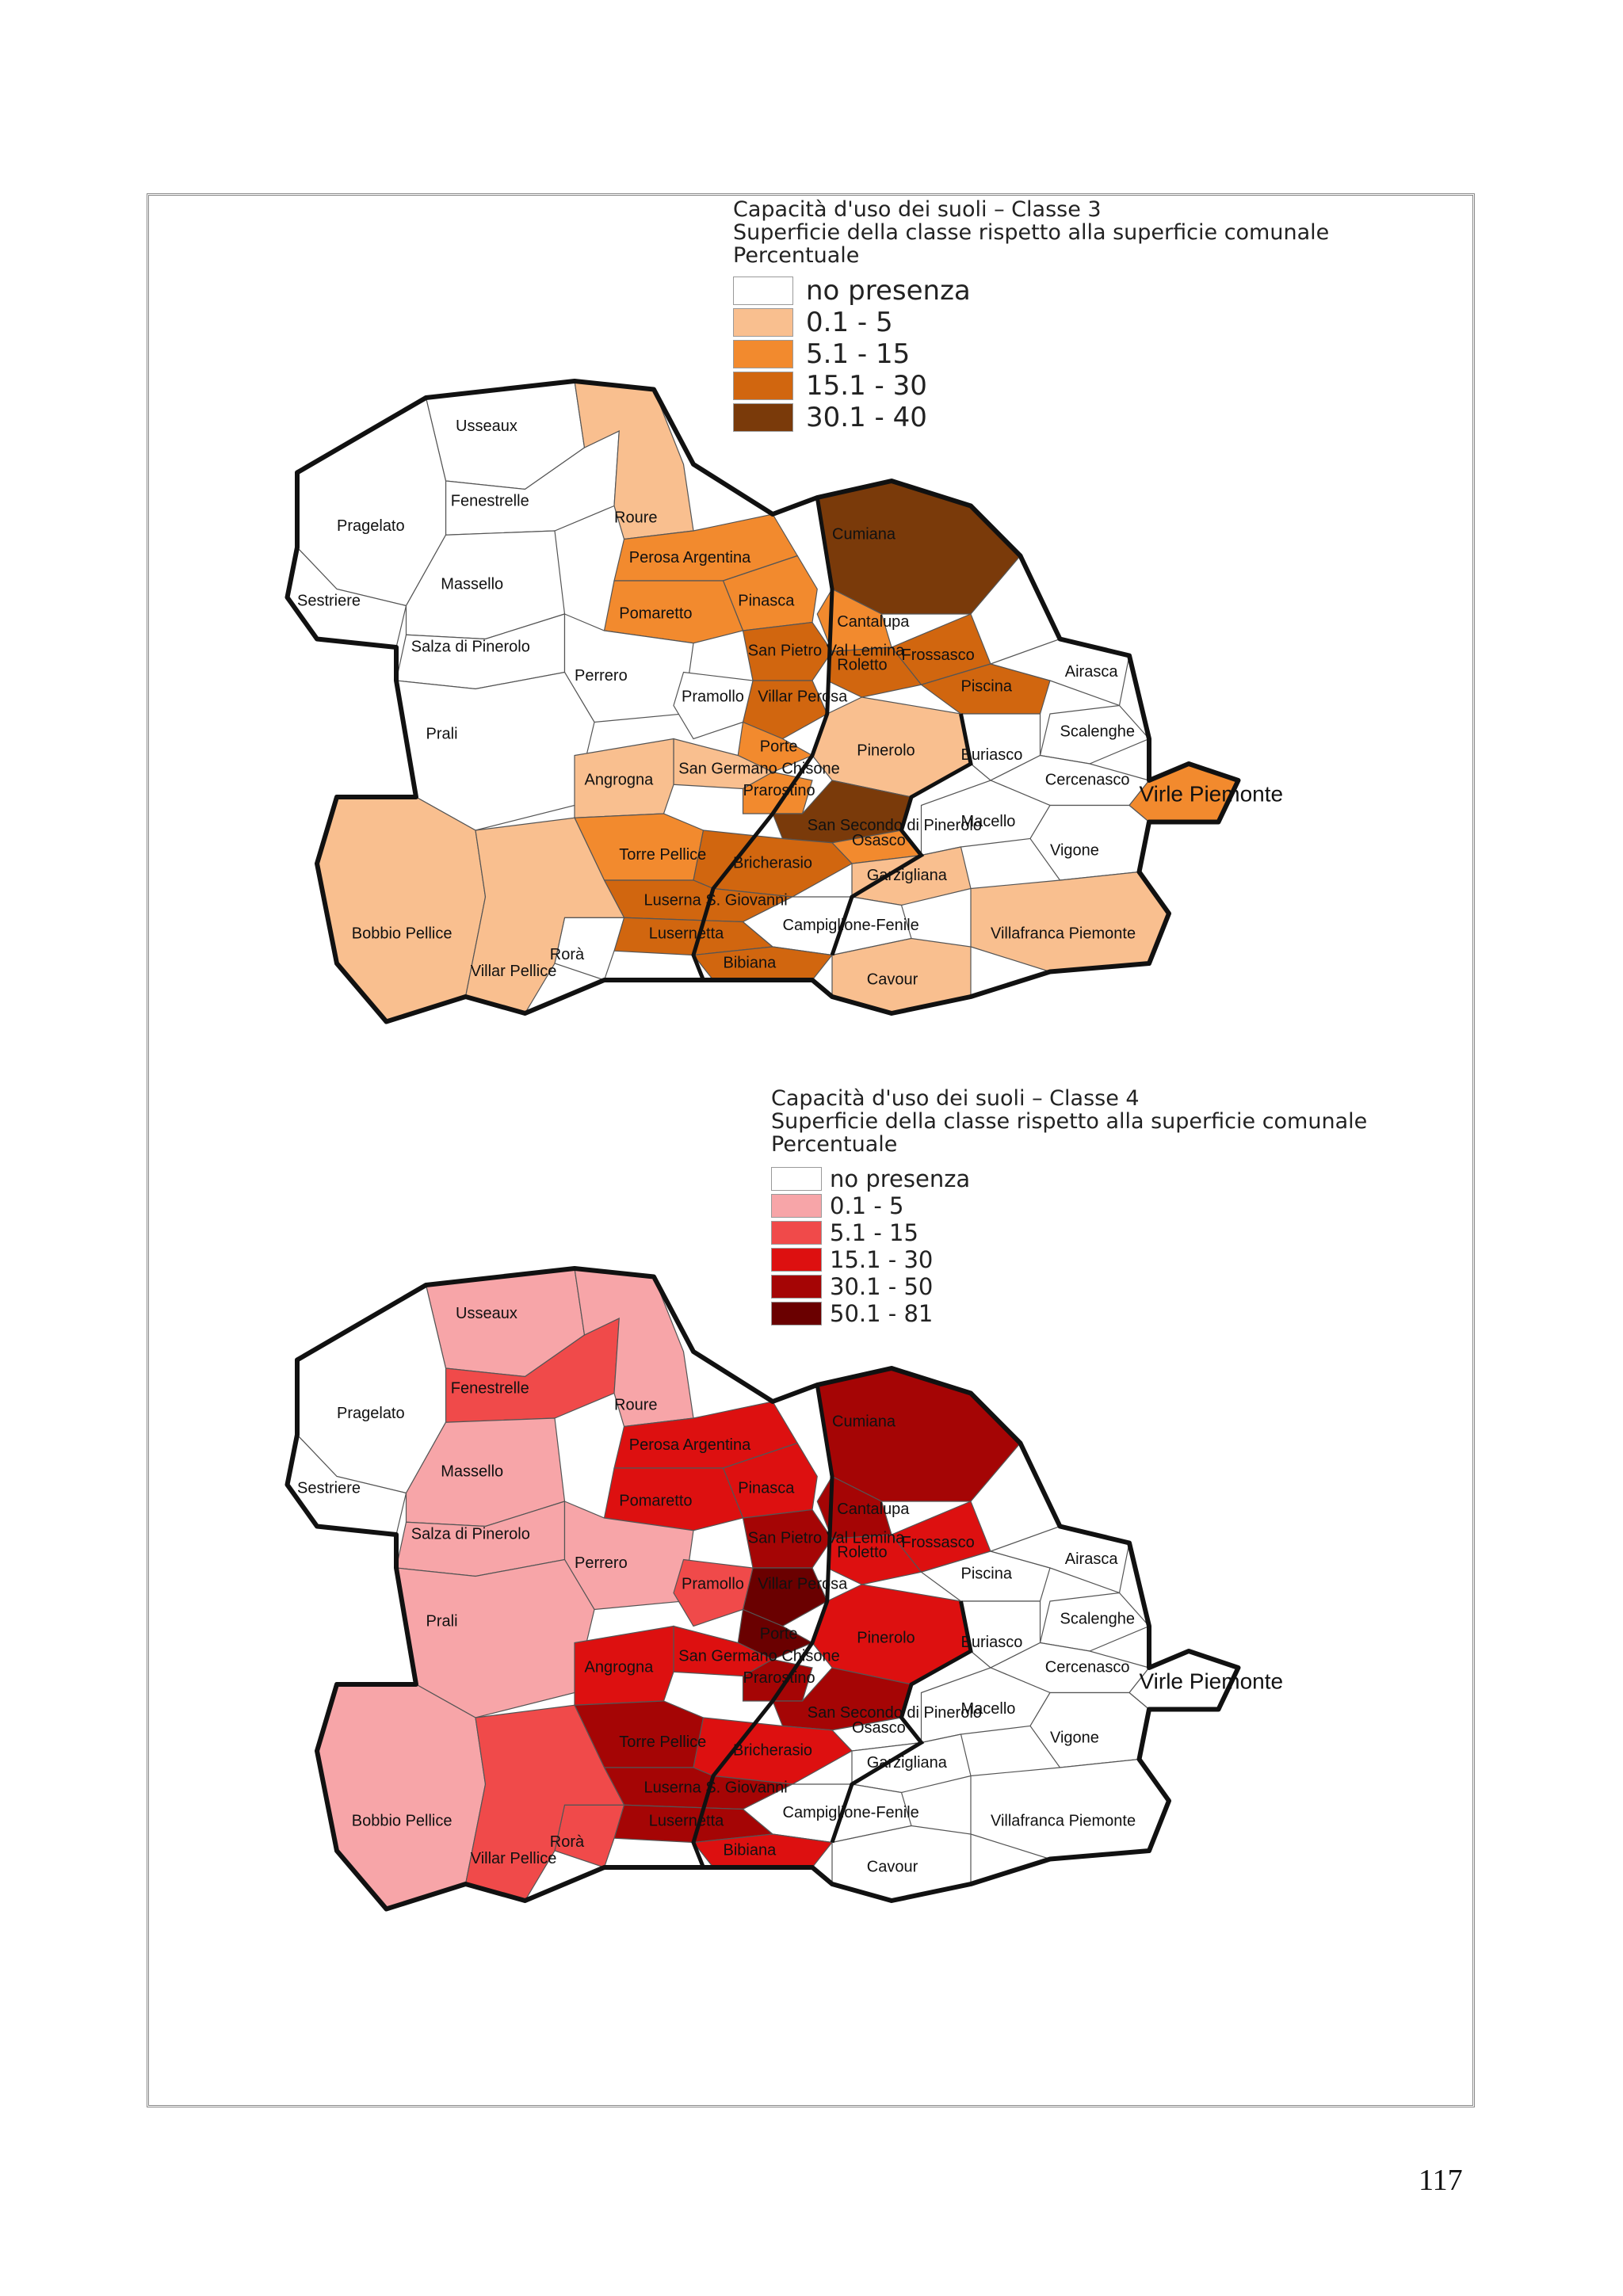 The height and width of the screenshot is (2296, 1623). I want to click on municipality-label: Pramollo, so click(713, 696).